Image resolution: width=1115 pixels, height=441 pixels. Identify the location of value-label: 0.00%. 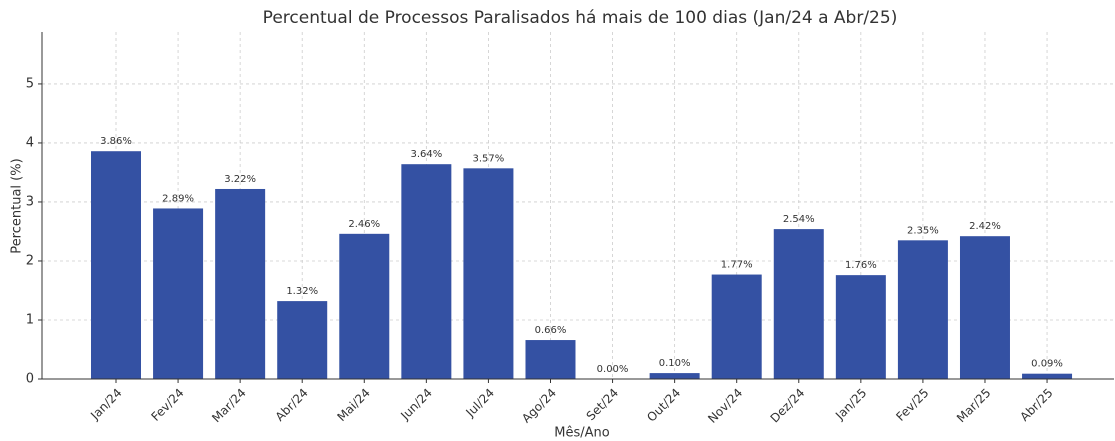
(613, 369).